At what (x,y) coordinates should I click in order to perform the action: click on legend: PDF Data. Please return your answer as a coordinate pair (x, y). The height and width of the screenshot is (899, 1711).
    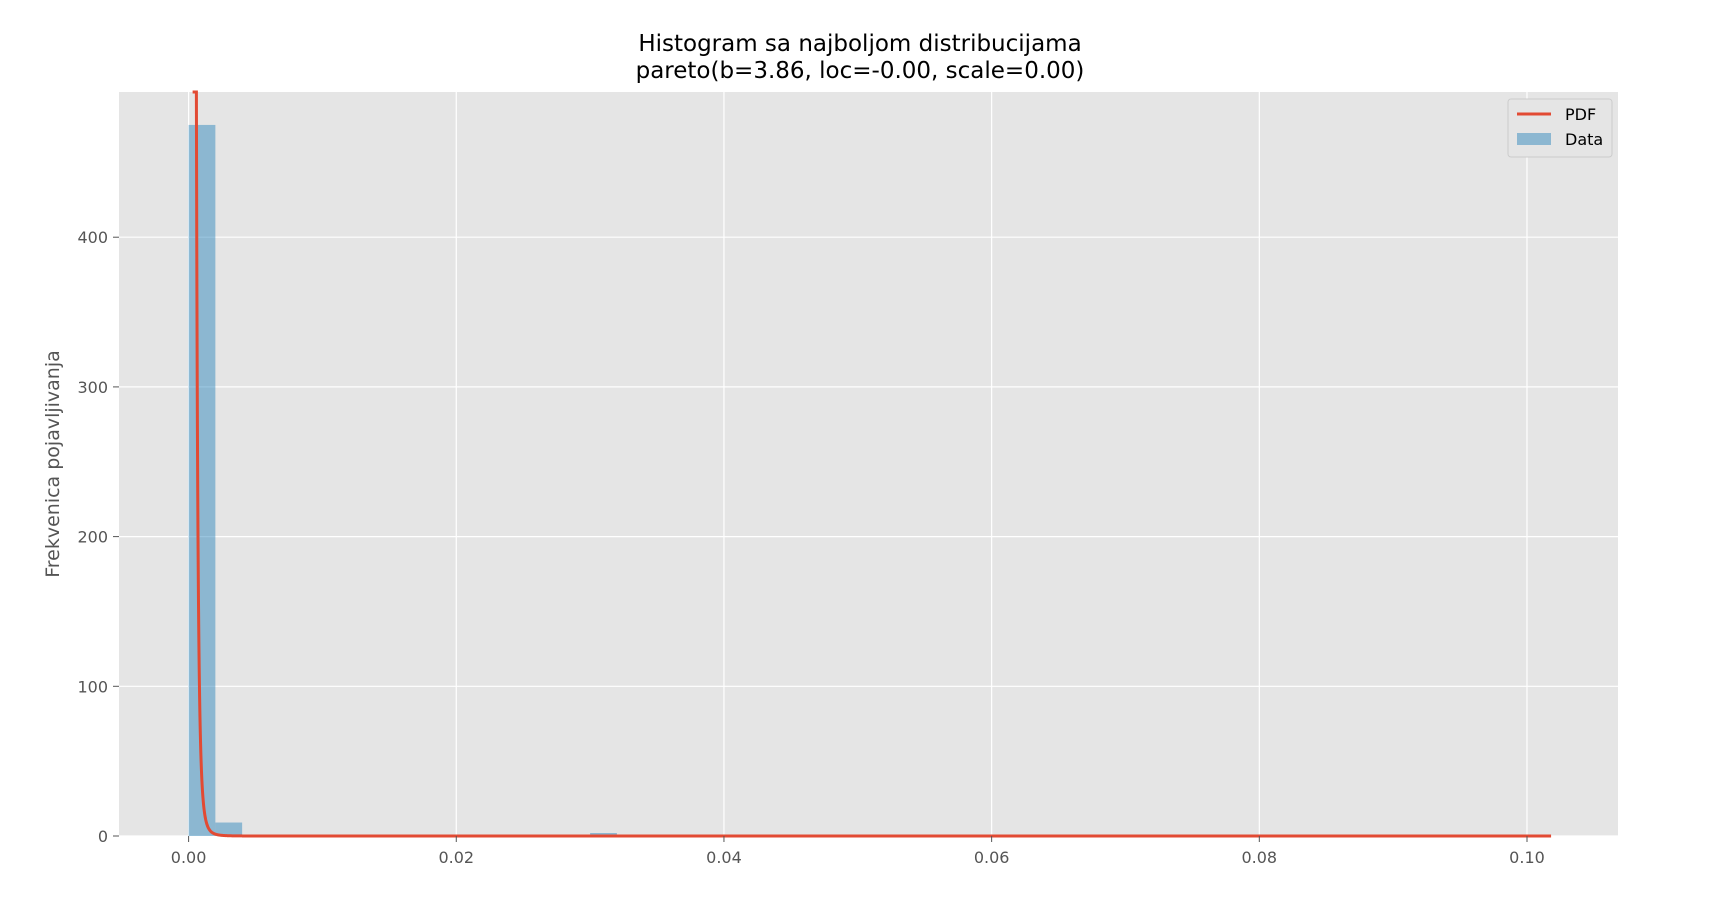
    Looking at the image, I should click on (1560, 128).